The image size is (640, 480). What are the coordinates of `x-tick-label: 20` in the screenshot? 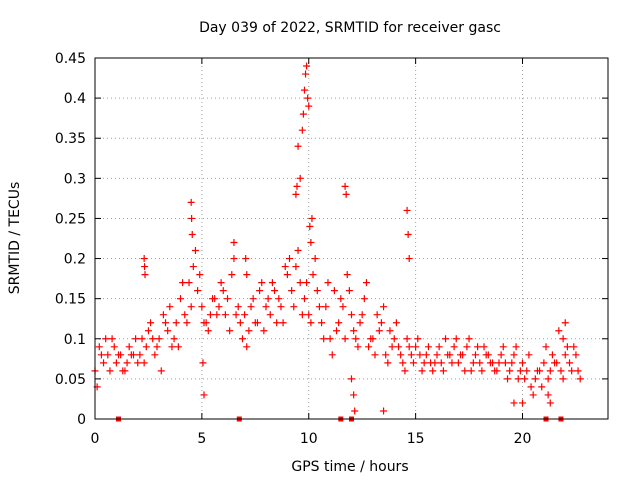 It's located at (523, 439).